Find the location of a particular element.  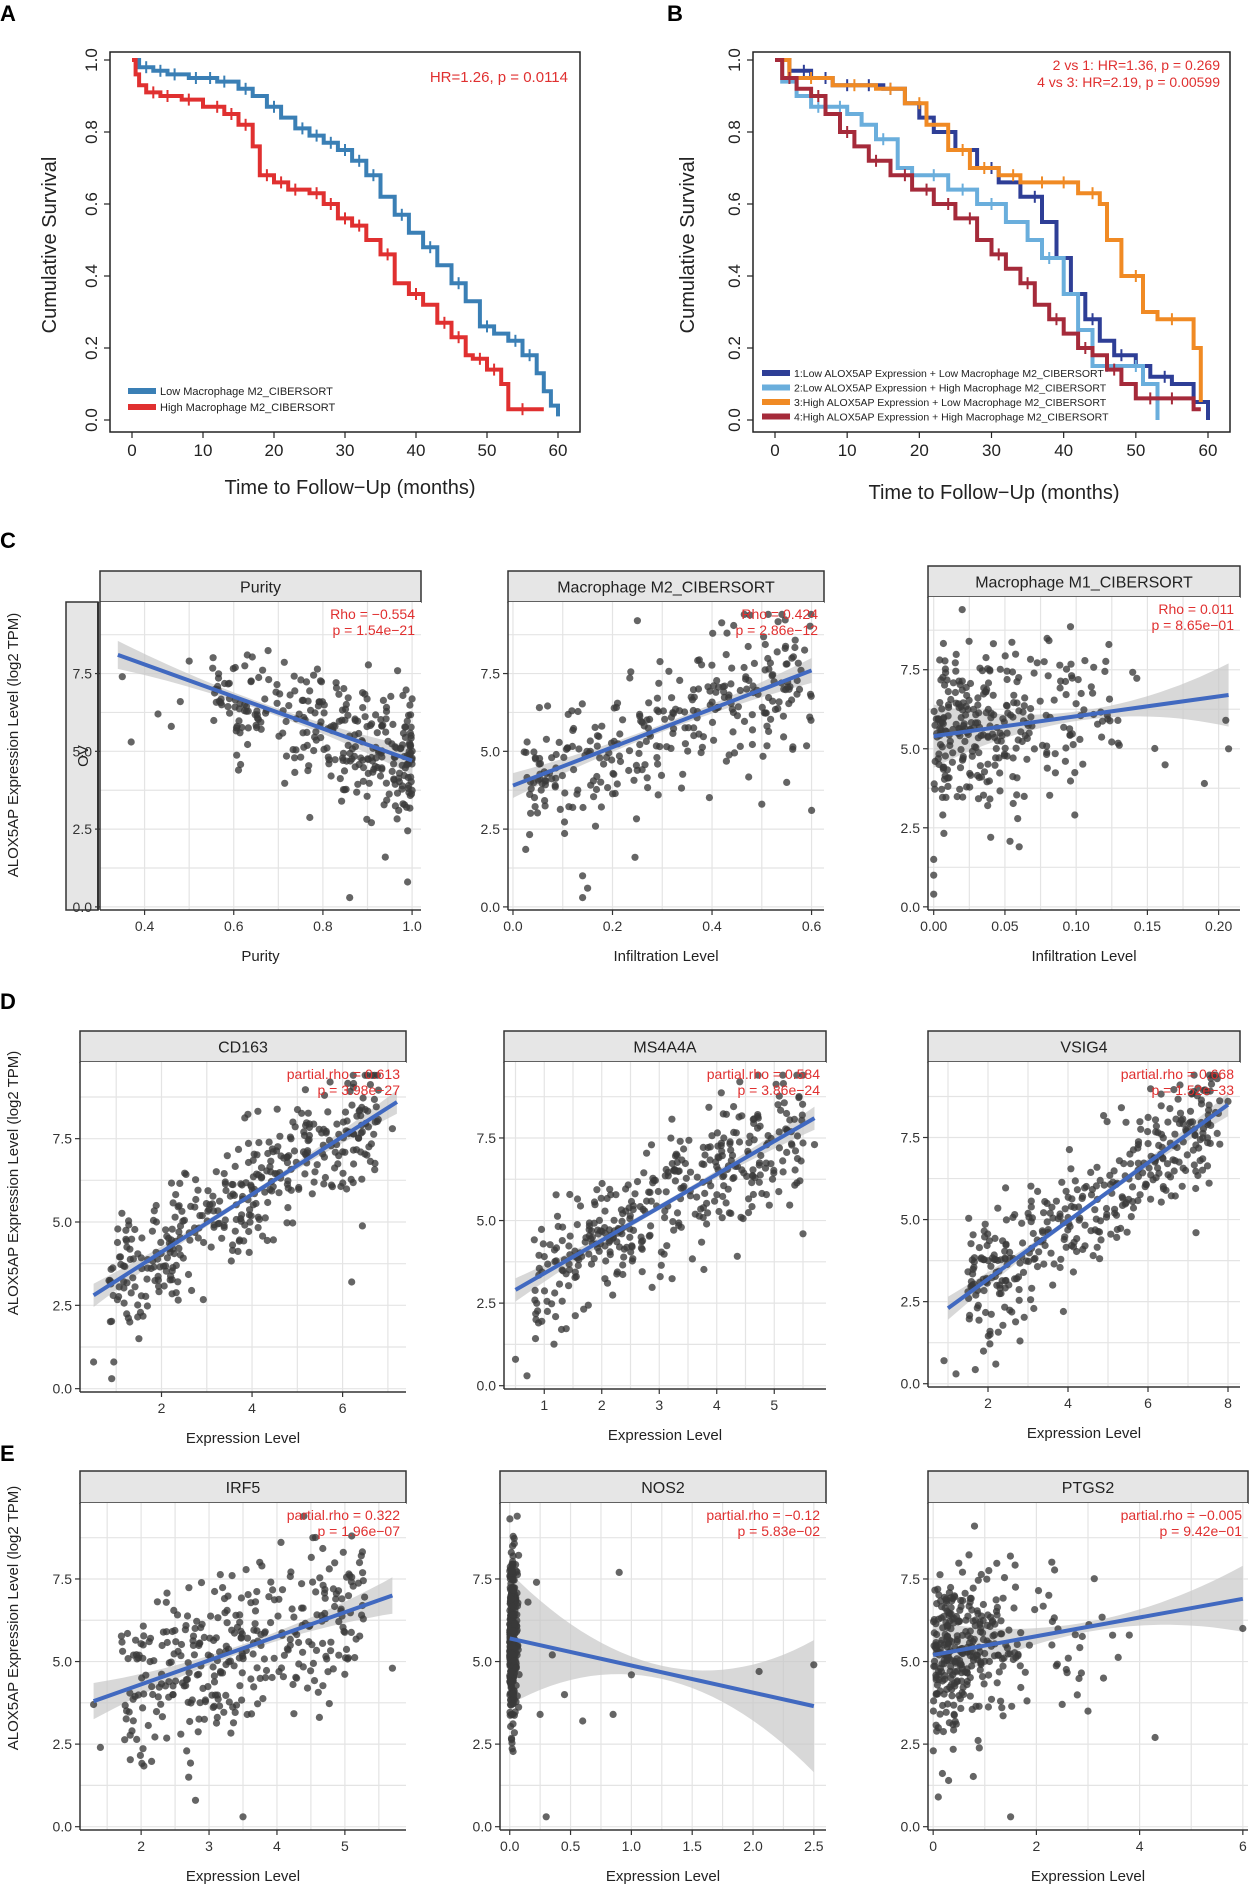

x-axis-label: Infiltration Level is located at coordinates (665, 956).